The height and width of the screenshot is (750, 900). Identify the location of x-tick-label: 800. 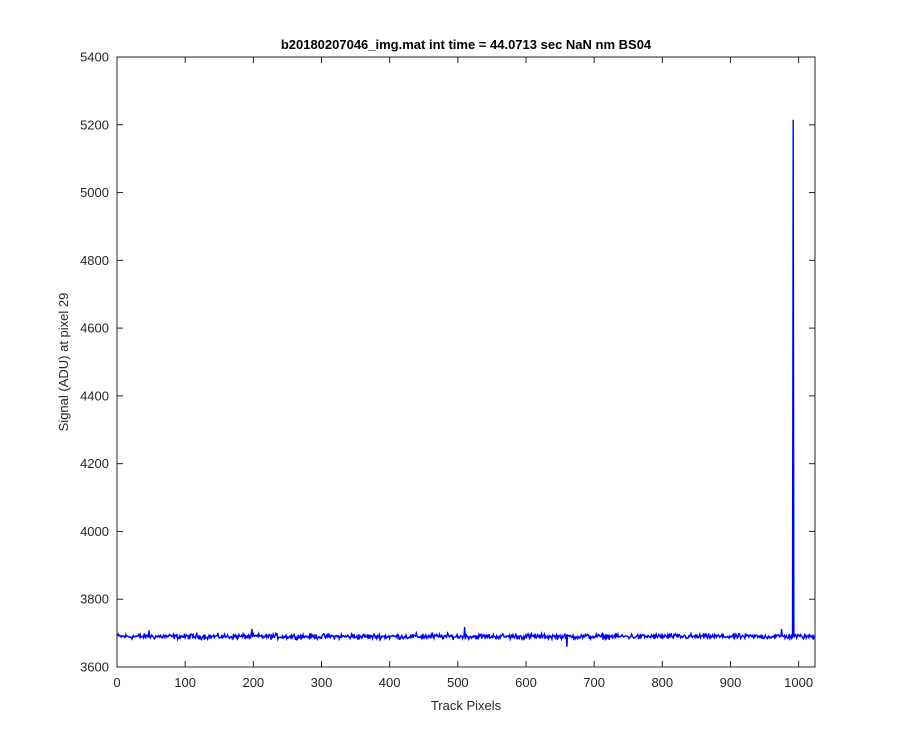
(662, 682).